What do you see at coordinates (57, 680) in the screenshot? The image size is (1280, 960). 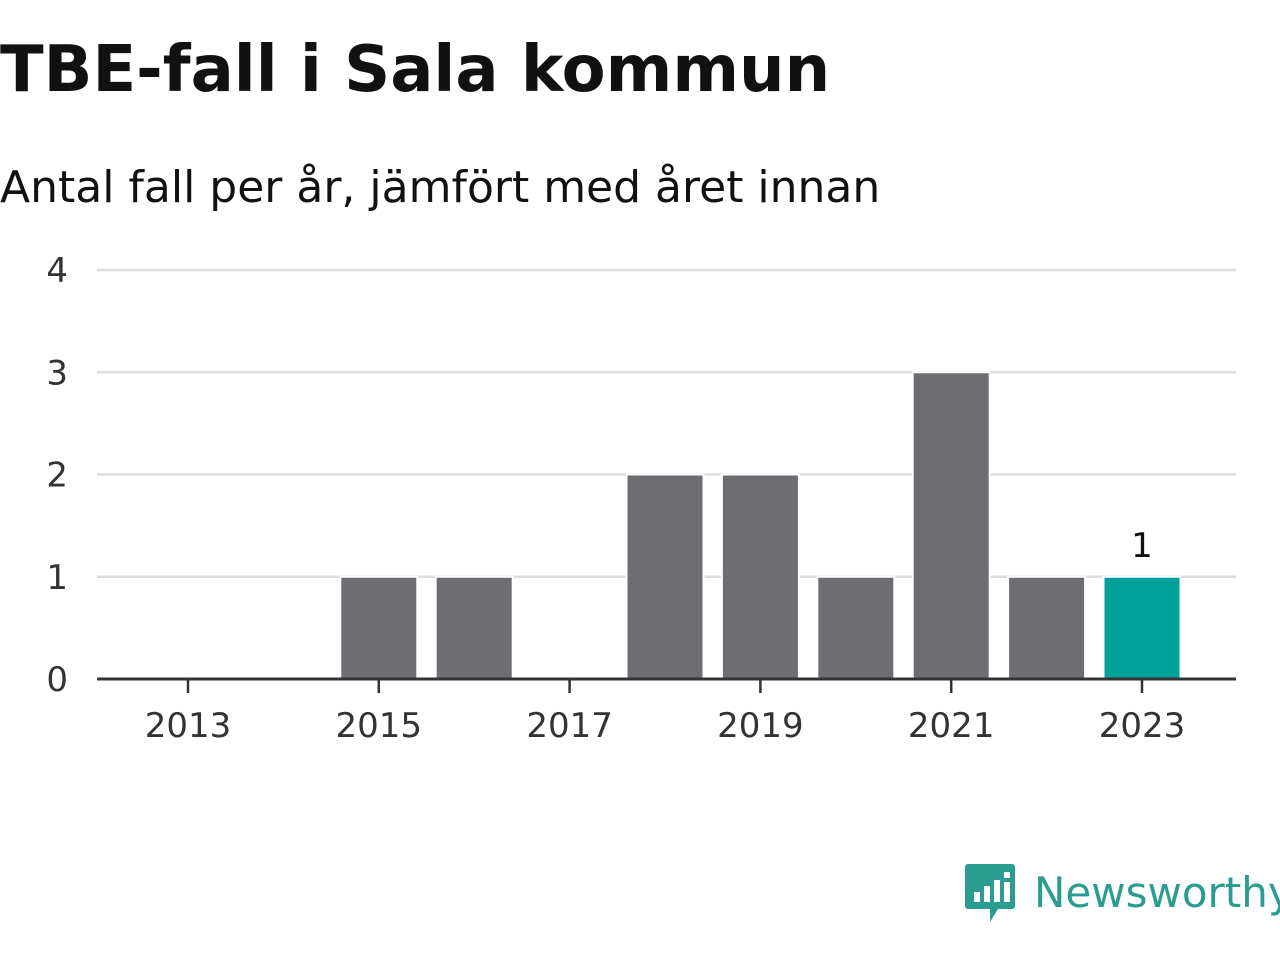 I see `y-tick-label-0: 0` at bounding box center [57, 680].